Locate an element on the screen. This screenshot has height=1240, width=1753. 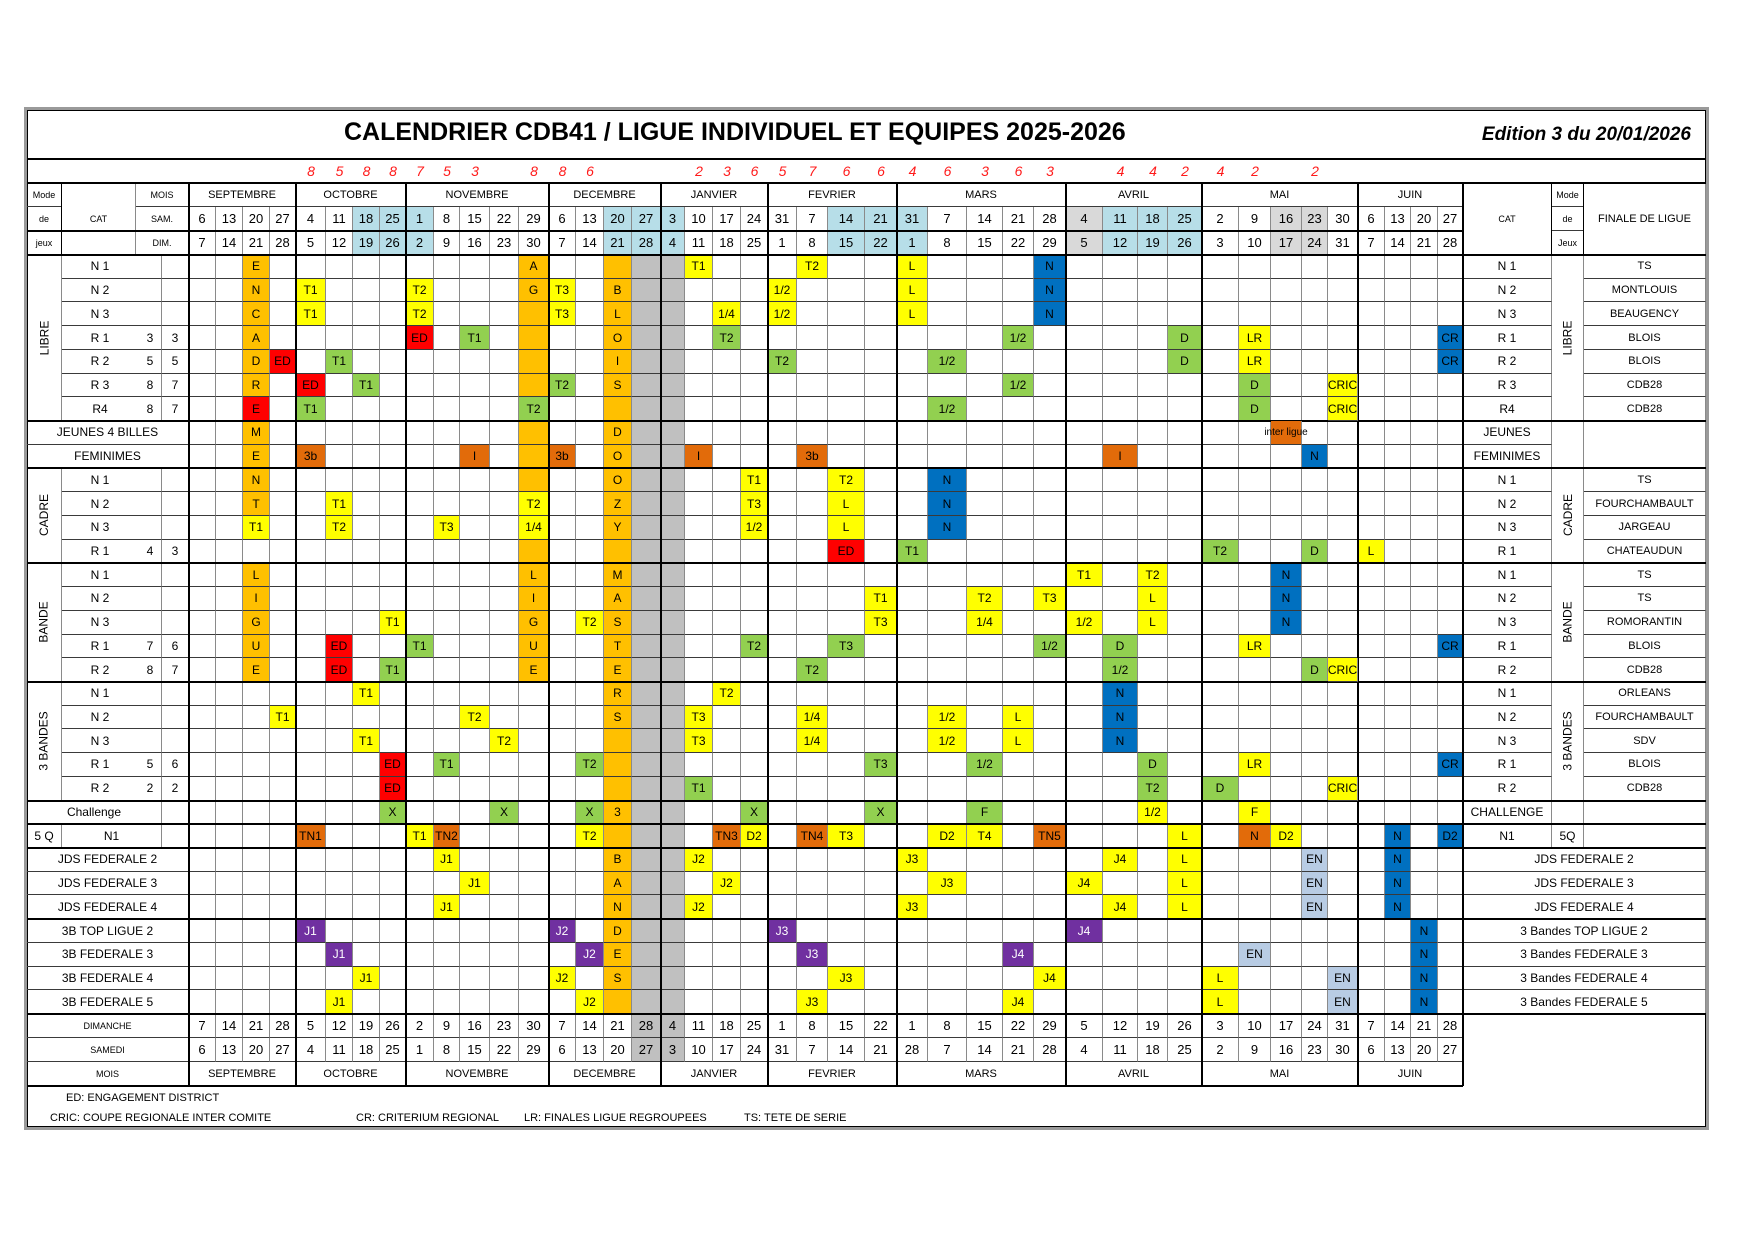
sunday-date: 10 is located at coordinates (1255, 1026).